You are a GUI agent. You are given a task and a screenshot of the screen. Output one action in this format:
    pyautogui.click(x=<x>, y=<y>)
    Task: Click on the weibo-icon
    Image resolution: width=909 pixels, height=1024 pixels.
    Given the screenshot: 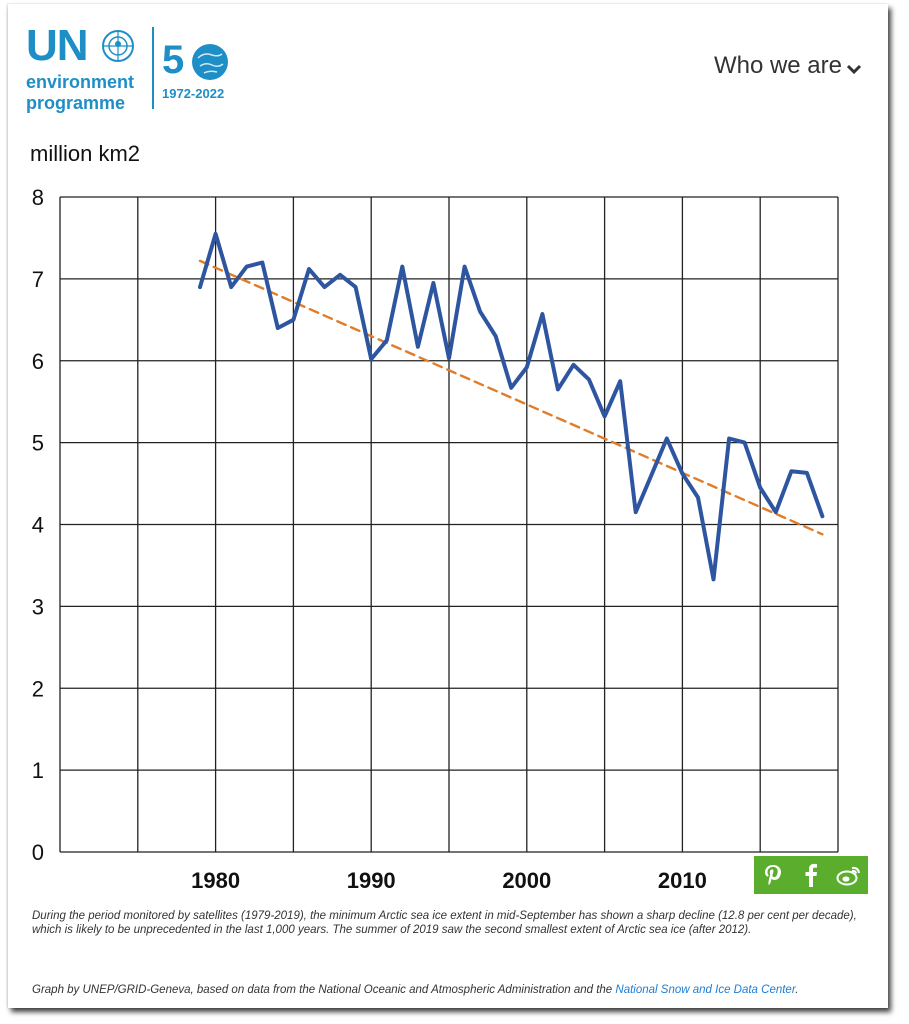 What is the action you would take?
    pyautogui.click(x=848, y=876)
    